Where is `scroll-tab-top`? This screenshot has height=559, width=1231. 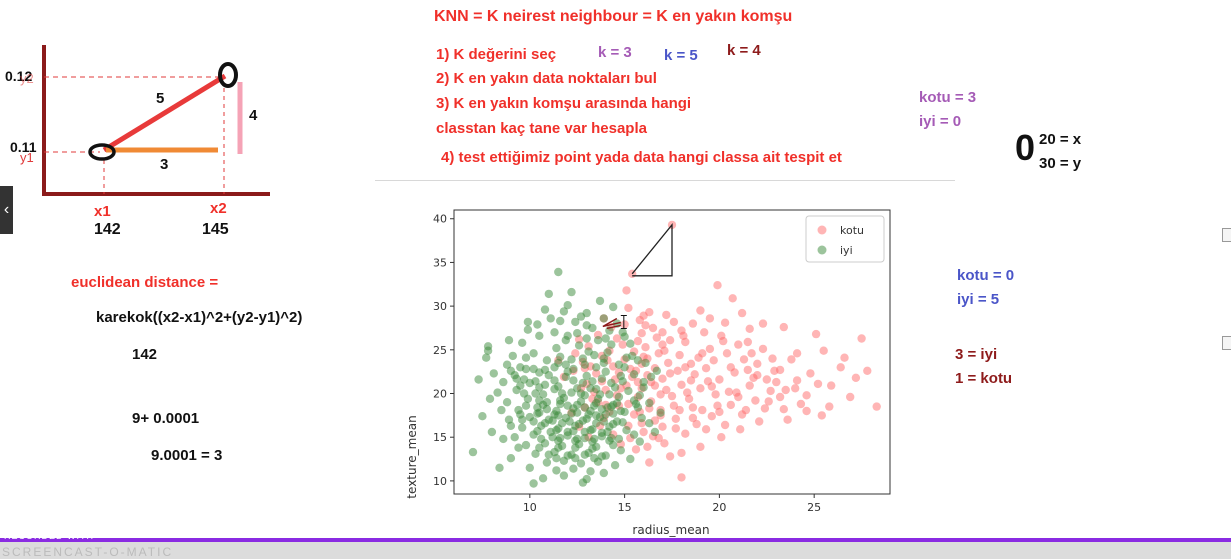
scroll-tab-top is located at coordinates (1226, 235).